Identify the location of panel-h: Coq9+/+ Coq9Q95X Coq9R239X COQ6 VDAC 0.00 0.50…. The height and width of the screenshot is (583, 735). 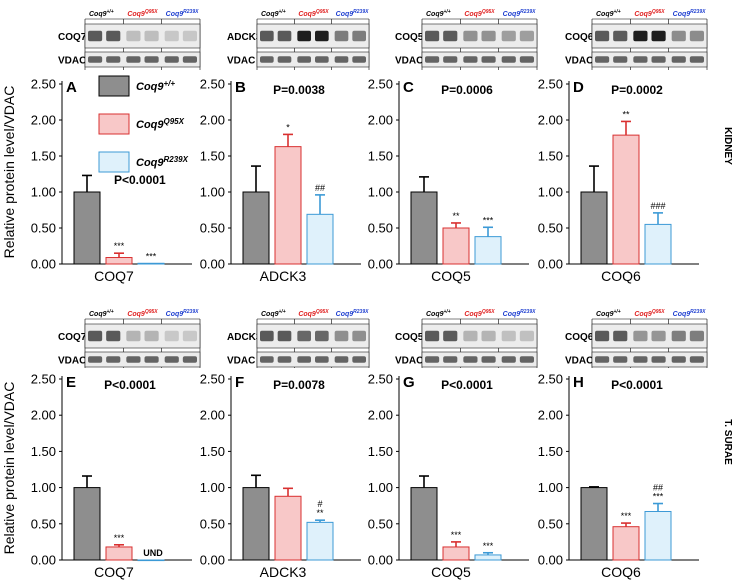
(623, 444).